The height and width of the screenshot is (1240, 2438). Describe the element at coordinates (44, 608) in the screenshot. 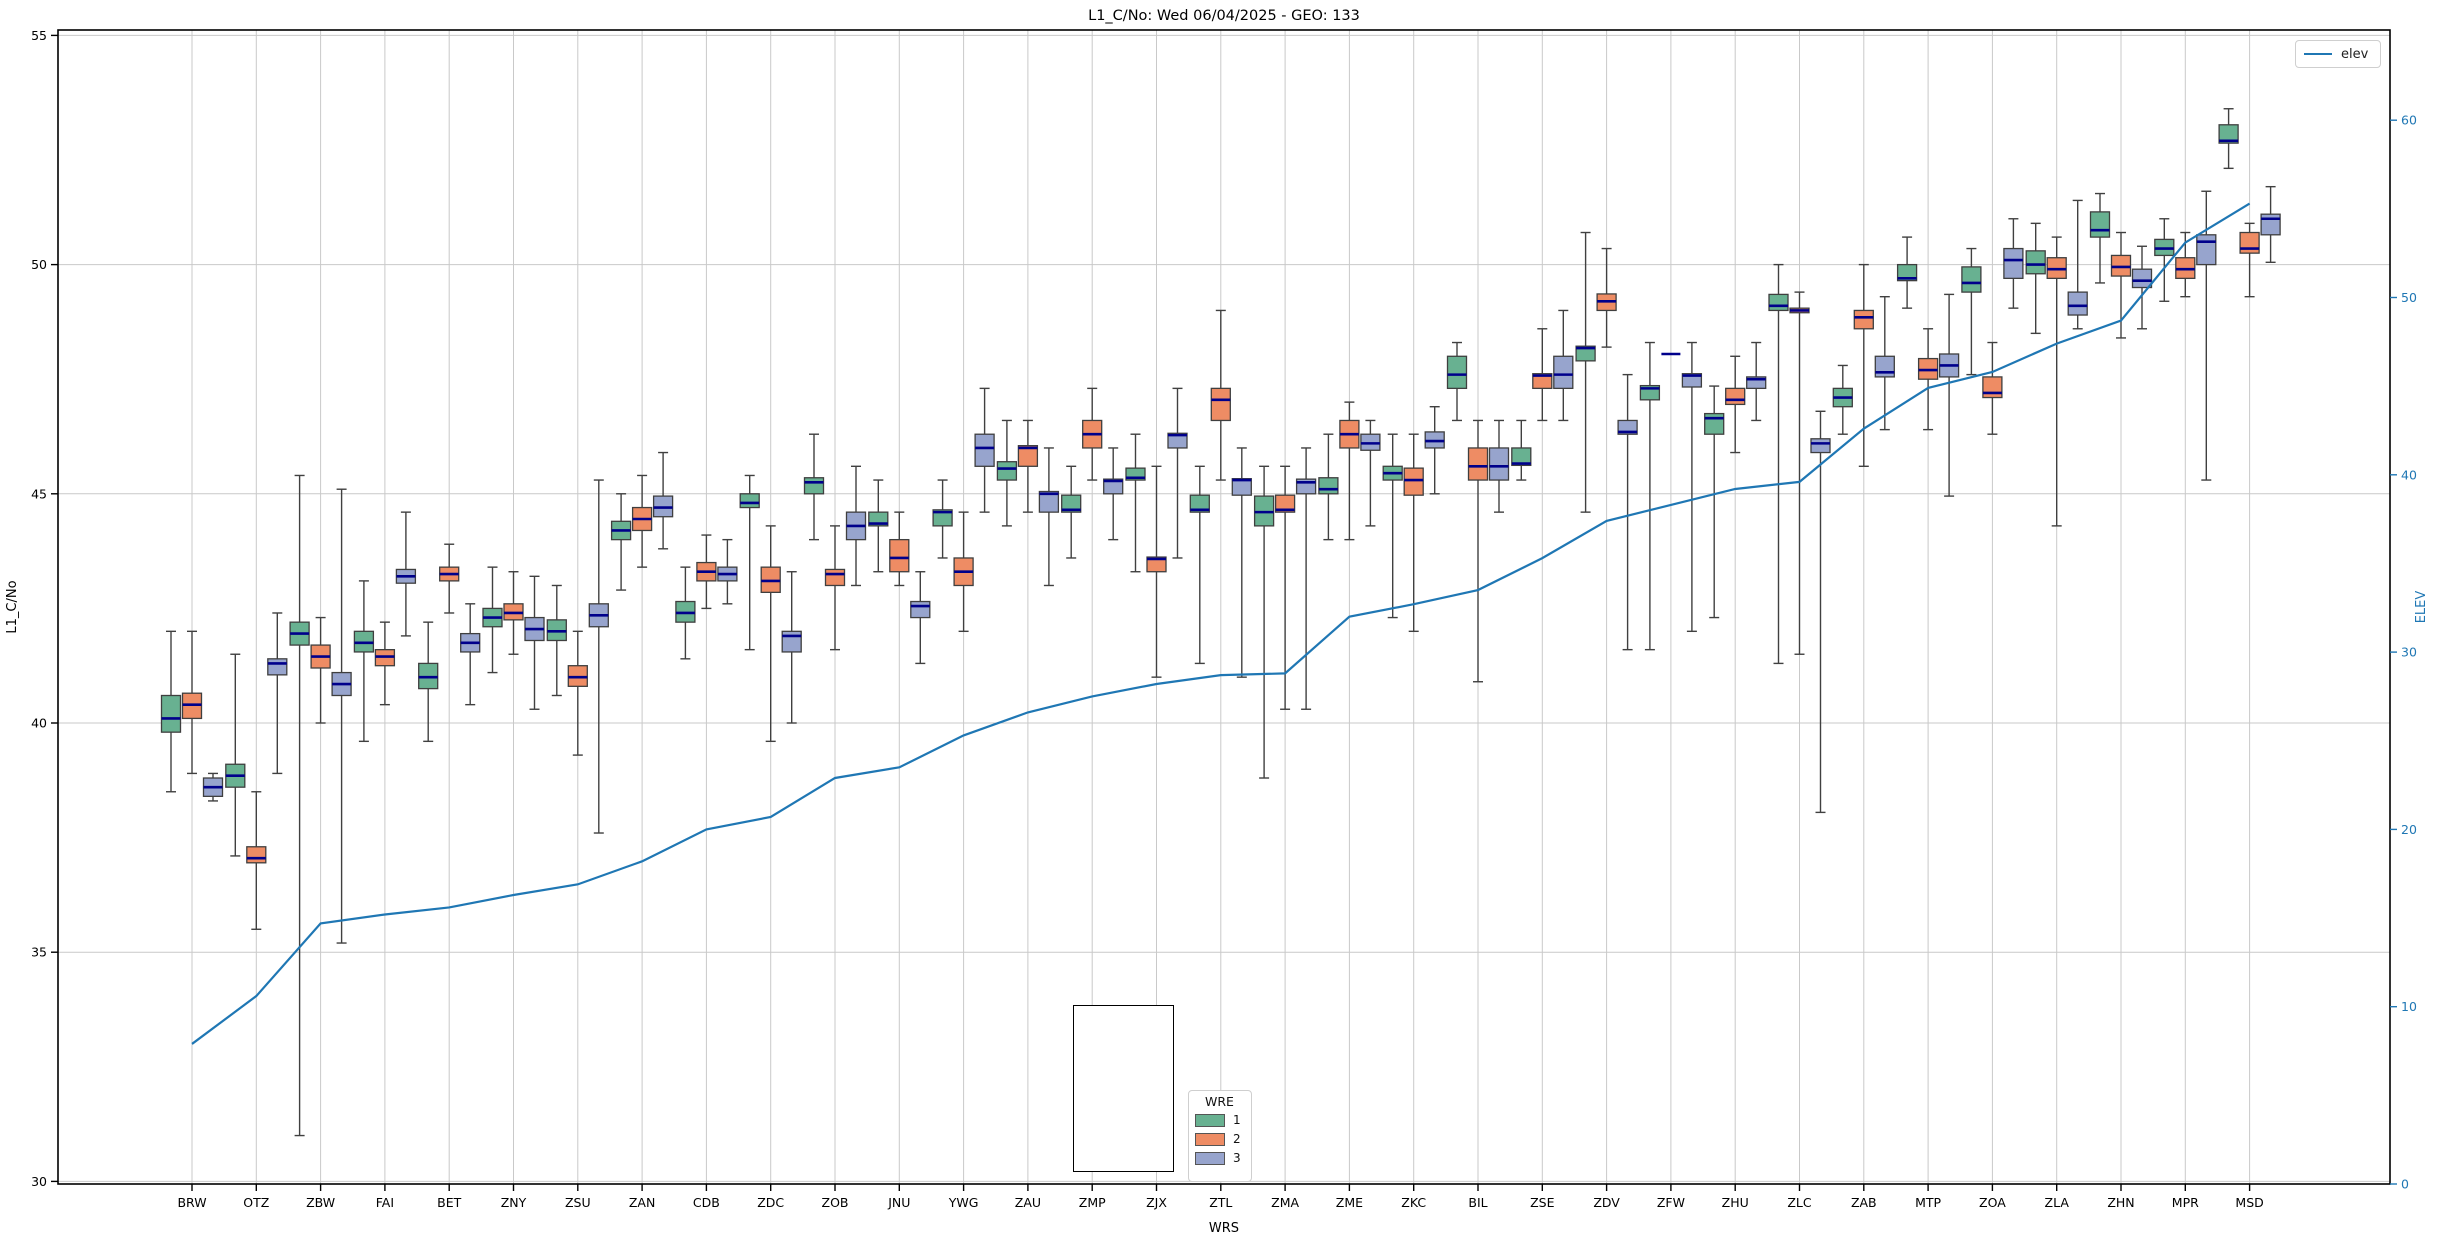

I see `left-axis: 55 50 45 40 35 30` at that location.